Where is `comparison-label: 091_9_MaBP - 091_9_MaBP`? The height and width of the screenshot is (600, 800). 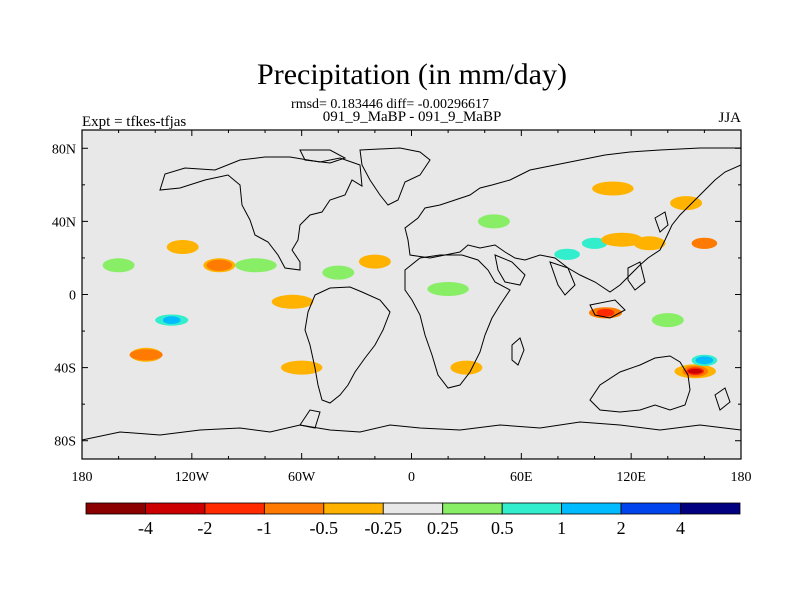
comparison-label: 091_9_MaBP - 091_9_MaBP is located at coordinates (412, 117).